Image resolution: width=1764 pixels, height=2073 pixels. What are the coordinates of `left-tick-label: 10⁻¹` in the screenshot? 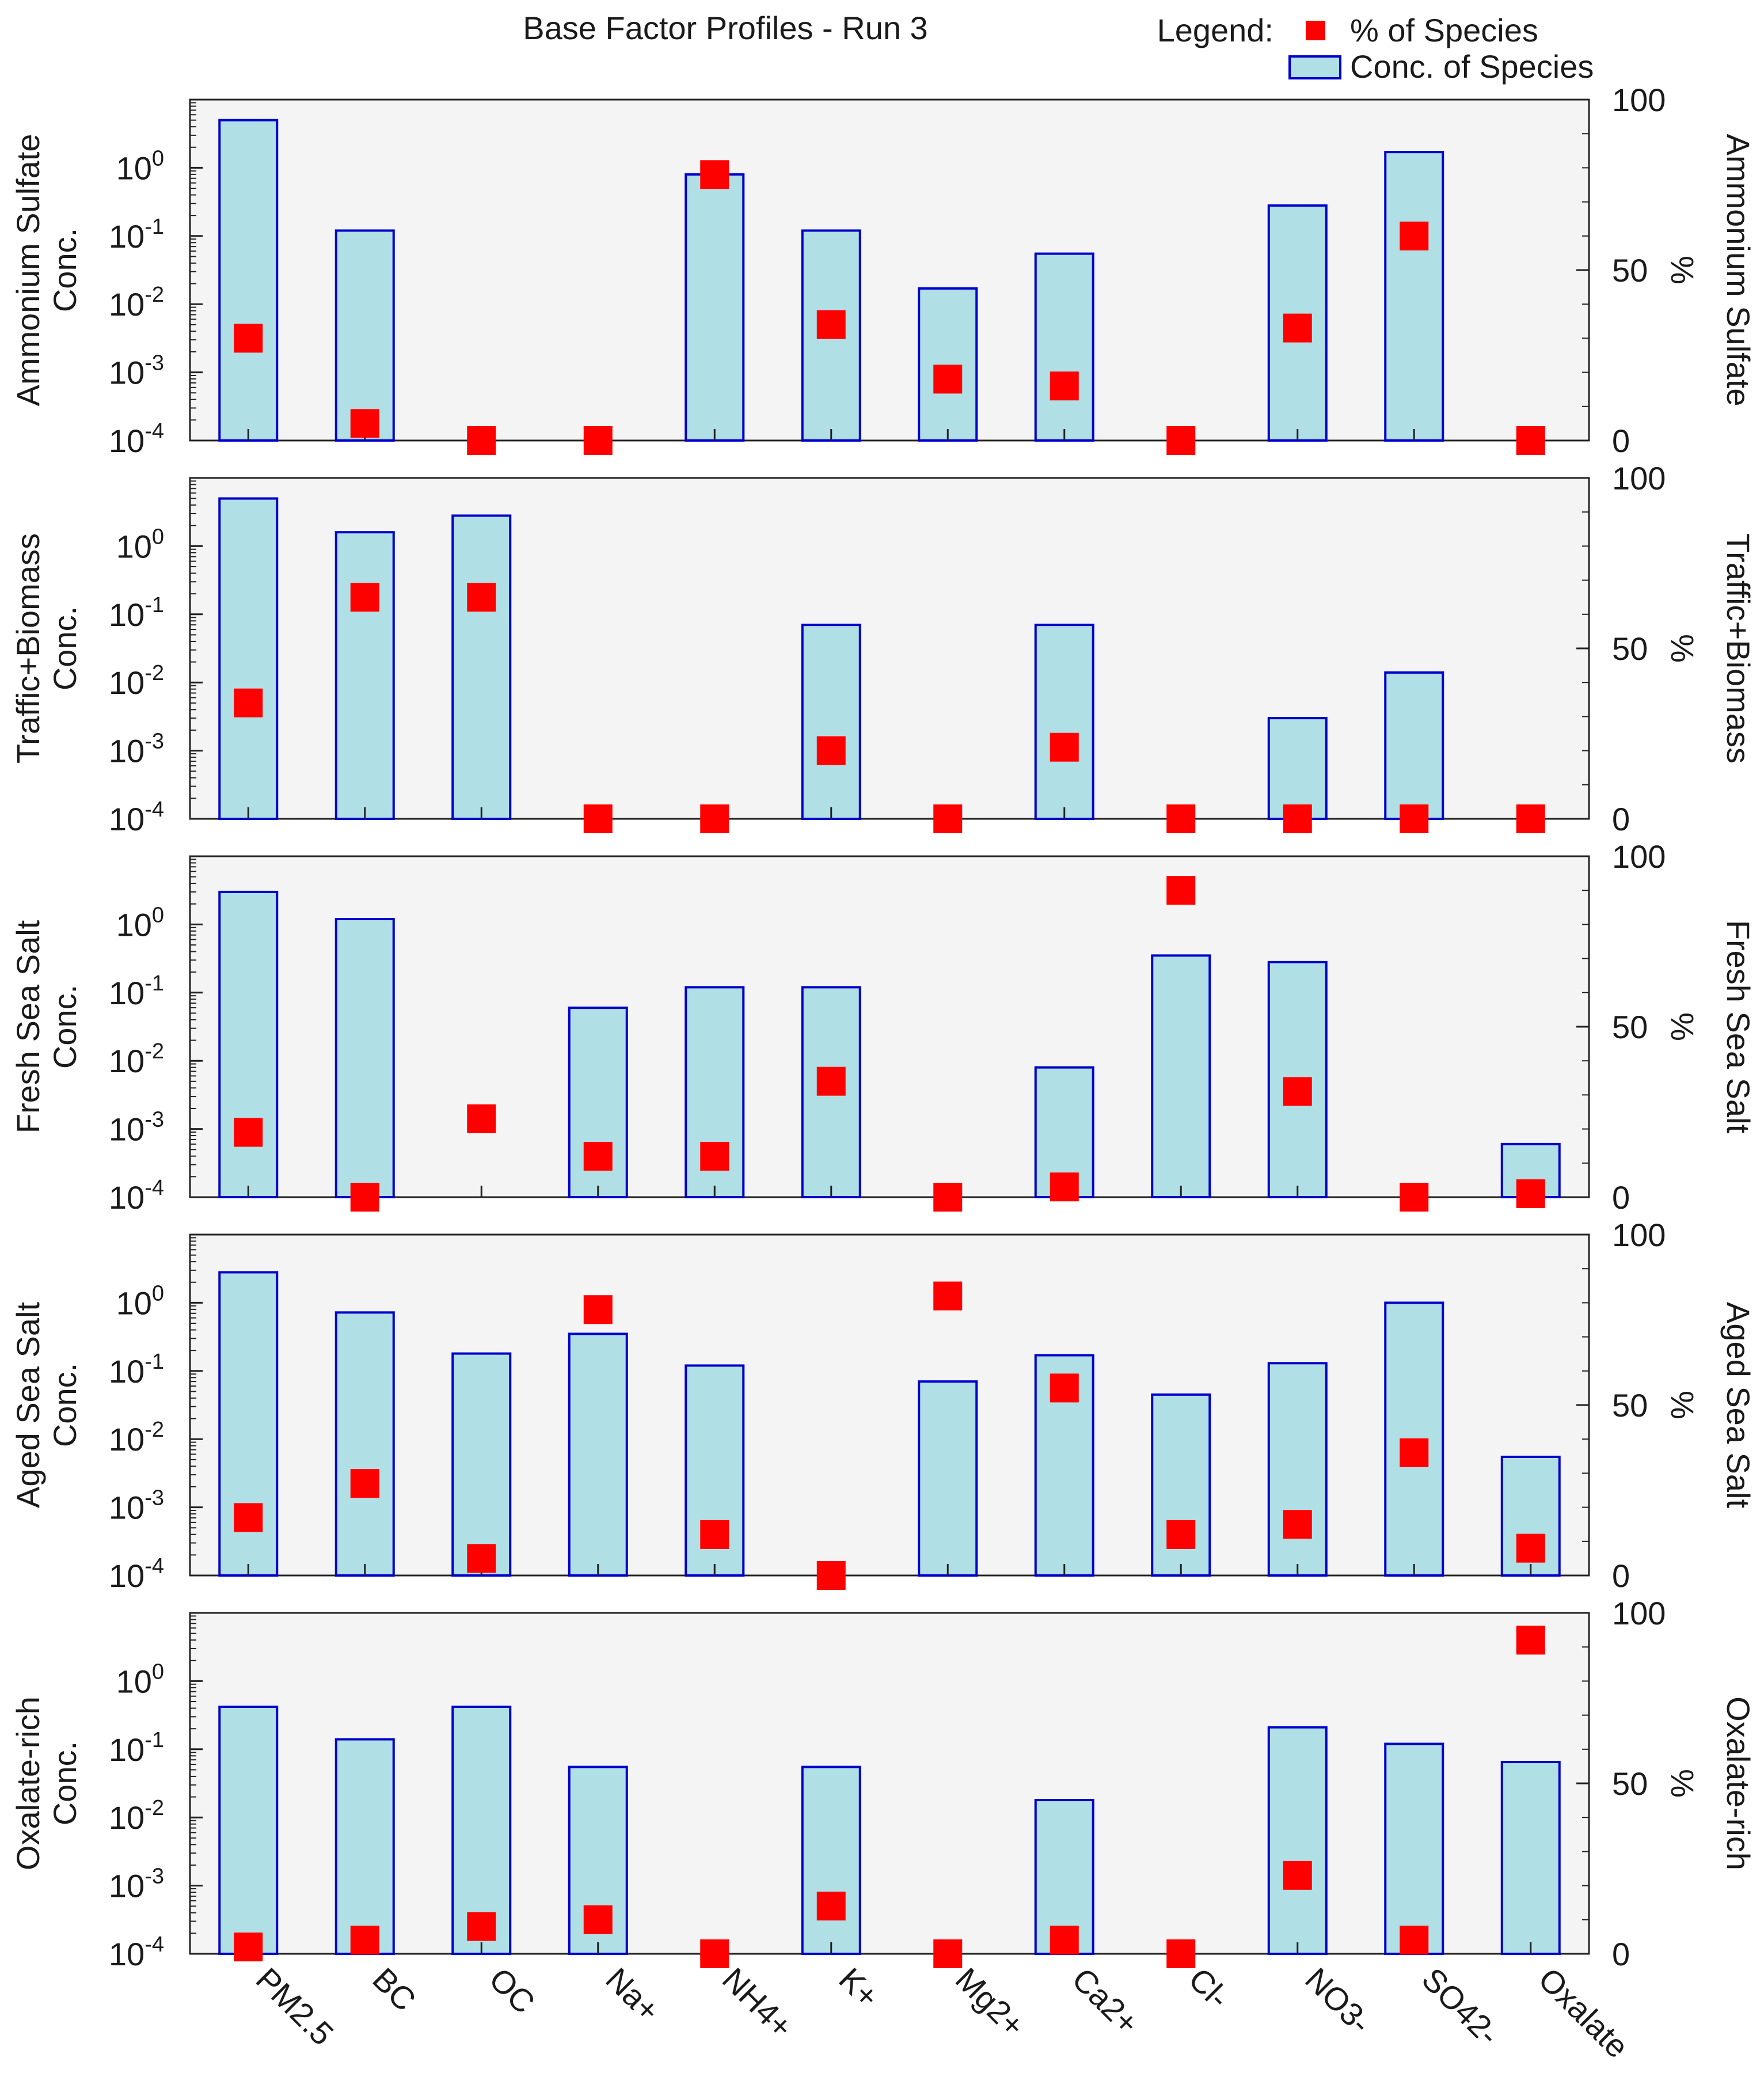 It's located at (137, 991).